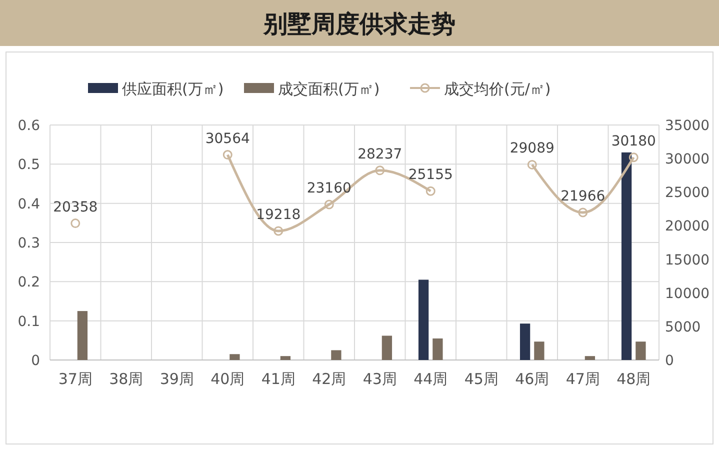 The width and height of the screenshot is (719, 450). What do you see at coordinates (359, 24) in the screenshot?
I see `chart-title: 别墅周度供求走势` at bounding box center [359, 24].